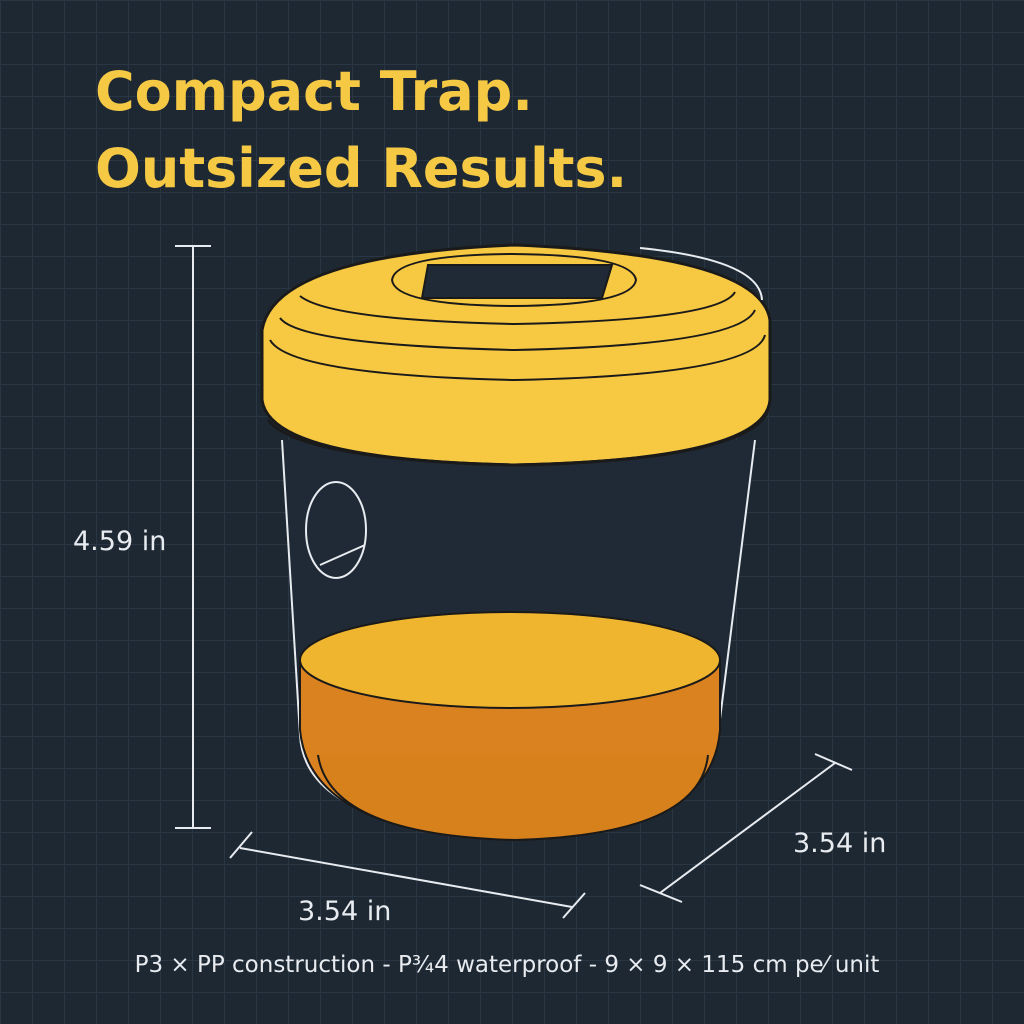  What do you see at coordinates (361, 168) in the screenshot?
I see `headline-line: Outsized Results.` at bounding box center [361, 168].